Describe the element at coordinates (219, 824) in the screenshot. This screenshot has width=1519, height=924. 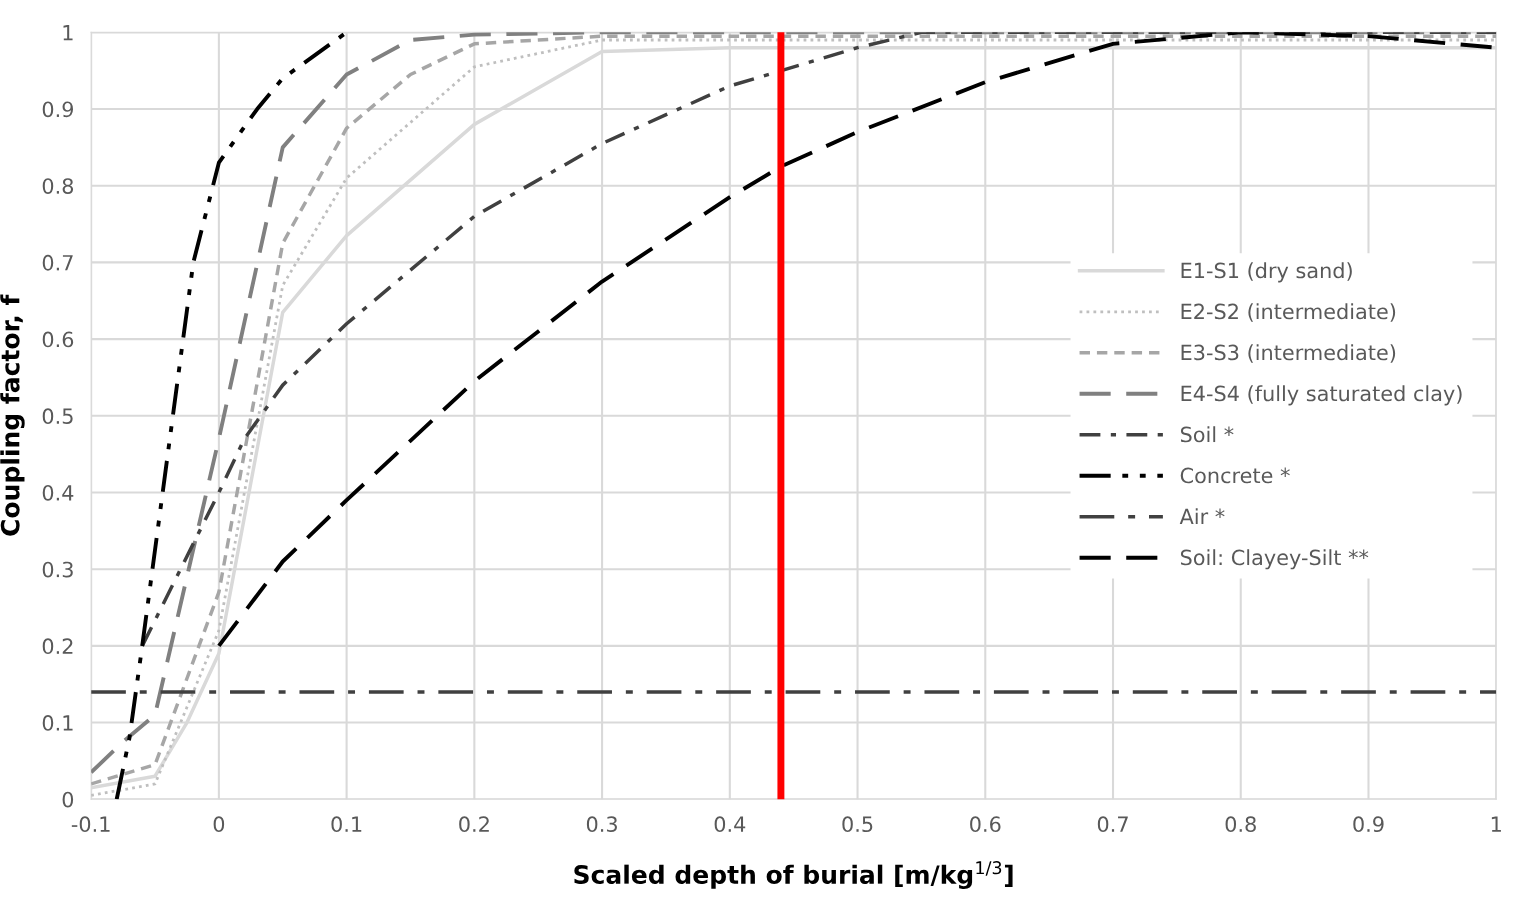
I see `x-tick-label: 0` at that location.